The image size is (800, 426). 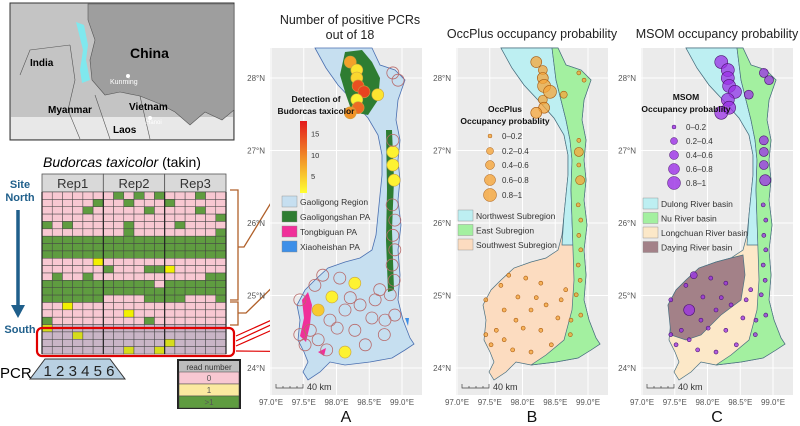 I want to click on legend-label: Northwest Subregion, so click(x=516, y=216).